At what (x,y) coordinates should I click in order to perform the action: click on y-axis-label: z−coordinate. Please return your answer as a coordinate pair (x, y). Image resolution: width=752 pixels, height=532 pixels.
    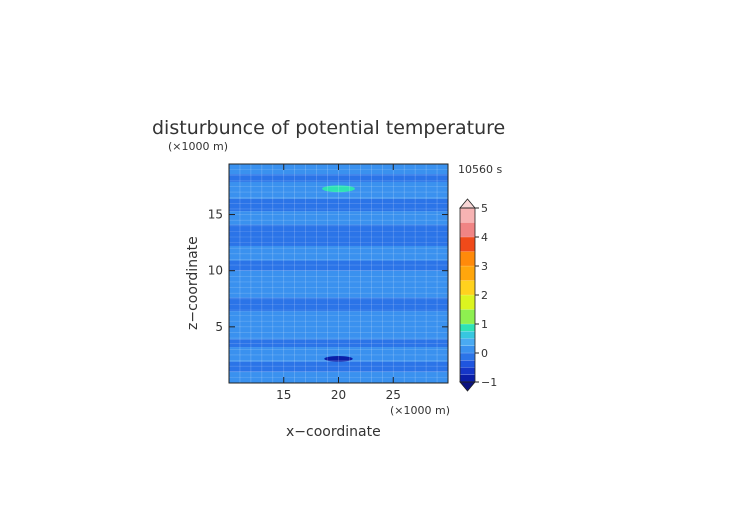
    Looking at the image, I should click on (193, 283).